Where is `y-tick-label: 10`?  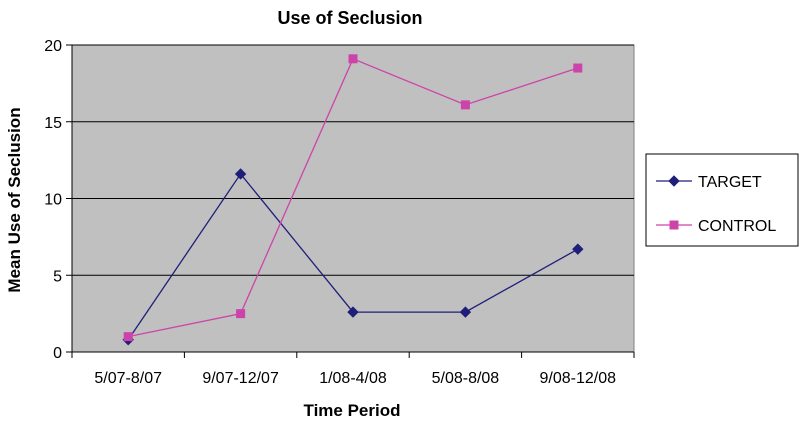
y-tick-label: 10 is located at coordinates (53, 200).